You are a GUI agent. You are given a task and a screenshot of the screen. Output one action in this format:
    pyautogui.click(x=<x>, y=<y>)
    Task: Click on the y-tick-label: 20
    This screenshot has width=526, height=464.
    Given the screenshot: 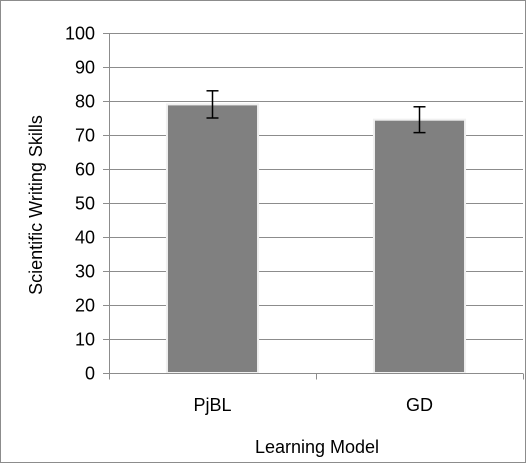 What is the action you would take?
    pyautogui.click(x=85, y=306)
    